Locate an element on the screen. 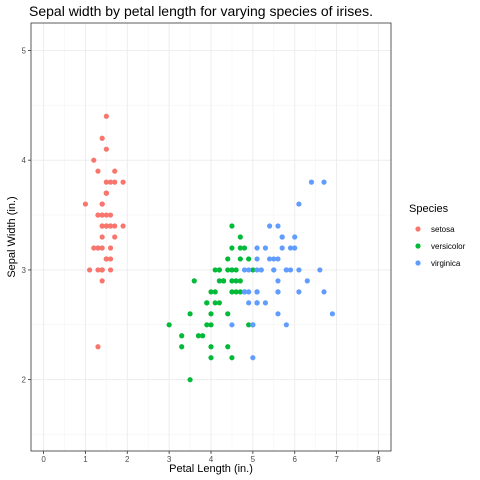 The height and width of the screenshot is (480, 480). x-axis-ticks: 0 1 2 3 4 5 6 7 8 is located at coordinates (211, 457).